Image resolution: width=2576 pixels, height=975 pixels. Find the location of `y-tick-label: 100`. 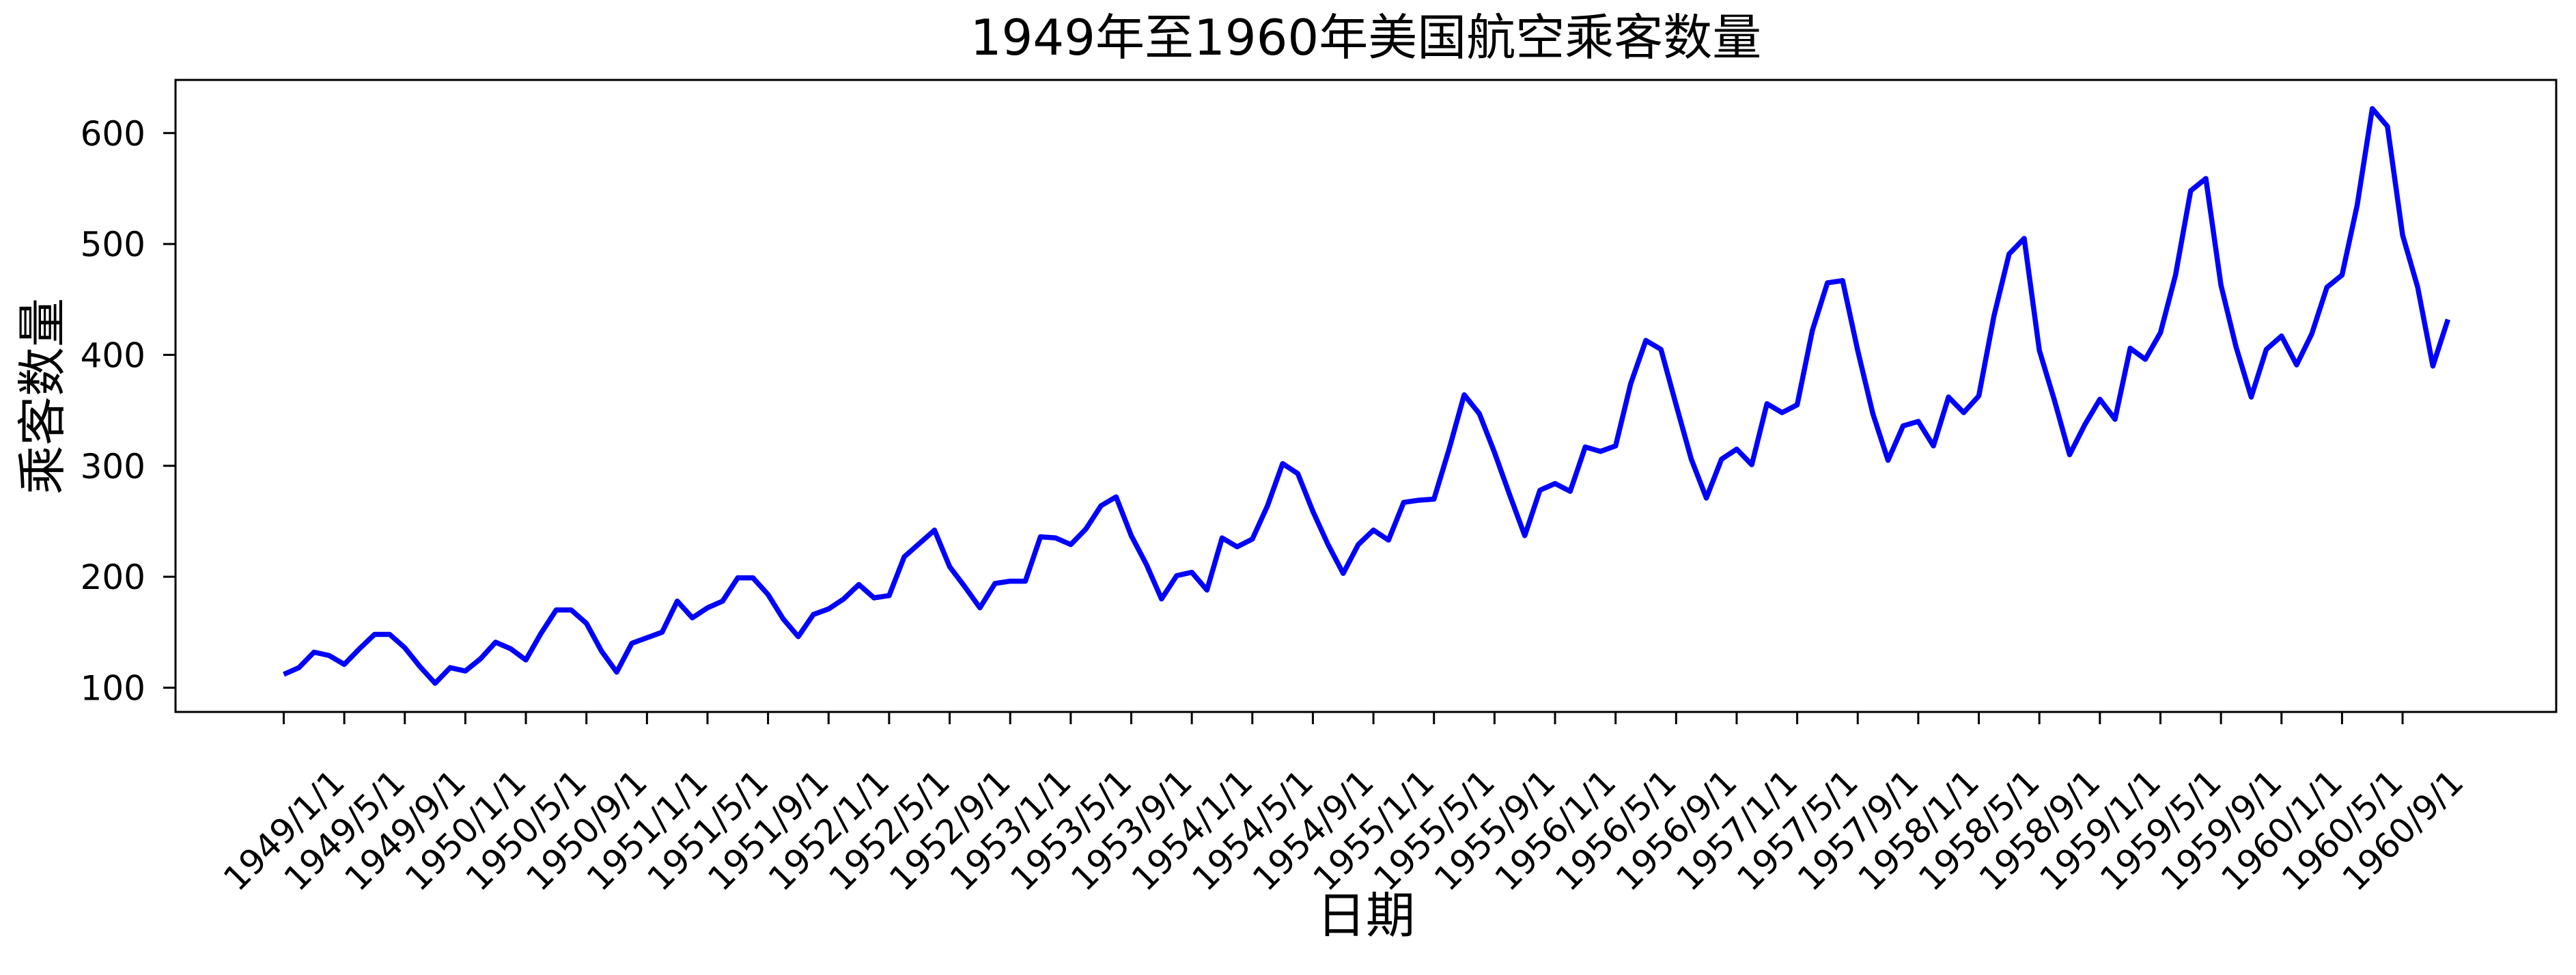

y-tick-label: 100 is located at coordinates (113, 688).